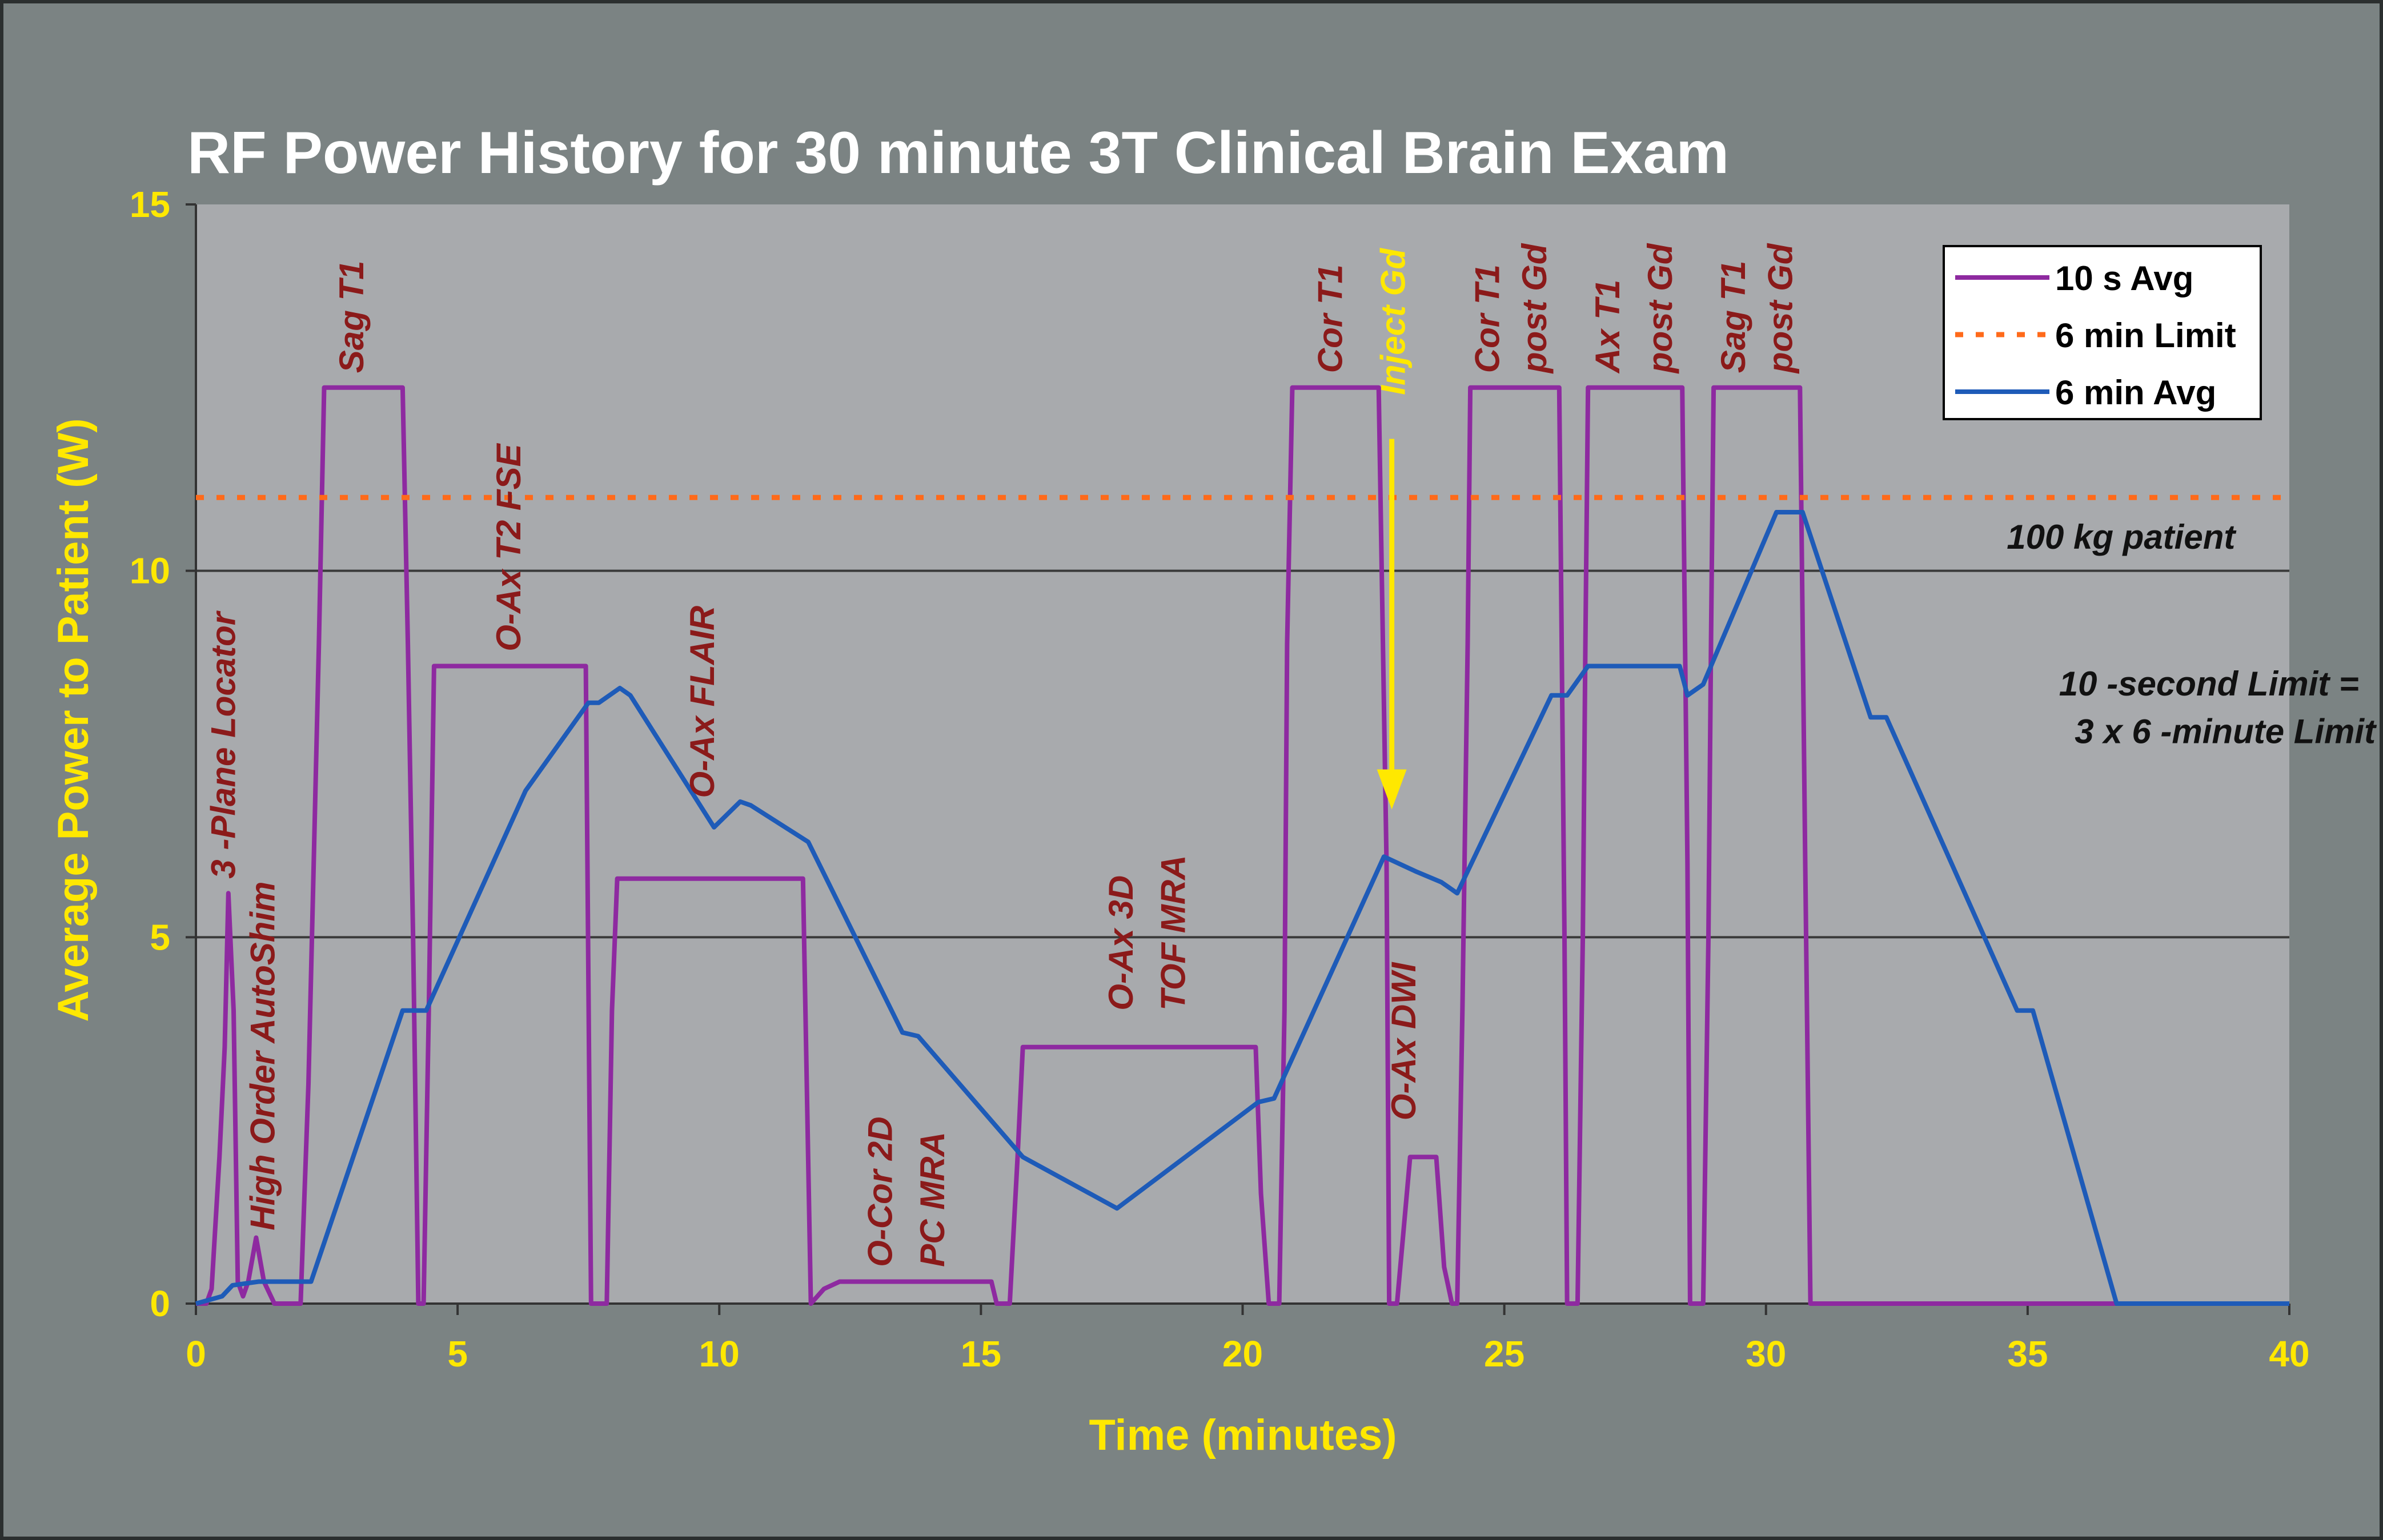 The image size is (2383, 1540). Describe the element at coordinates (351, 317) in the screenshot. I see `annotation-2: Sag T1` at that location.